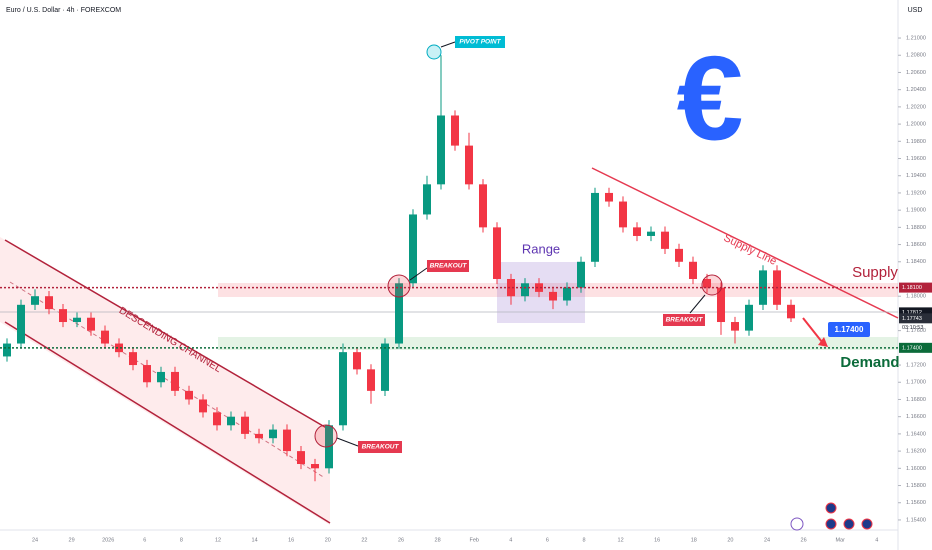  What do you see at coordinates (912, 319) in the screenshot?
I see `price-tag-label: 1.17743` at bounding box center [912, 319].